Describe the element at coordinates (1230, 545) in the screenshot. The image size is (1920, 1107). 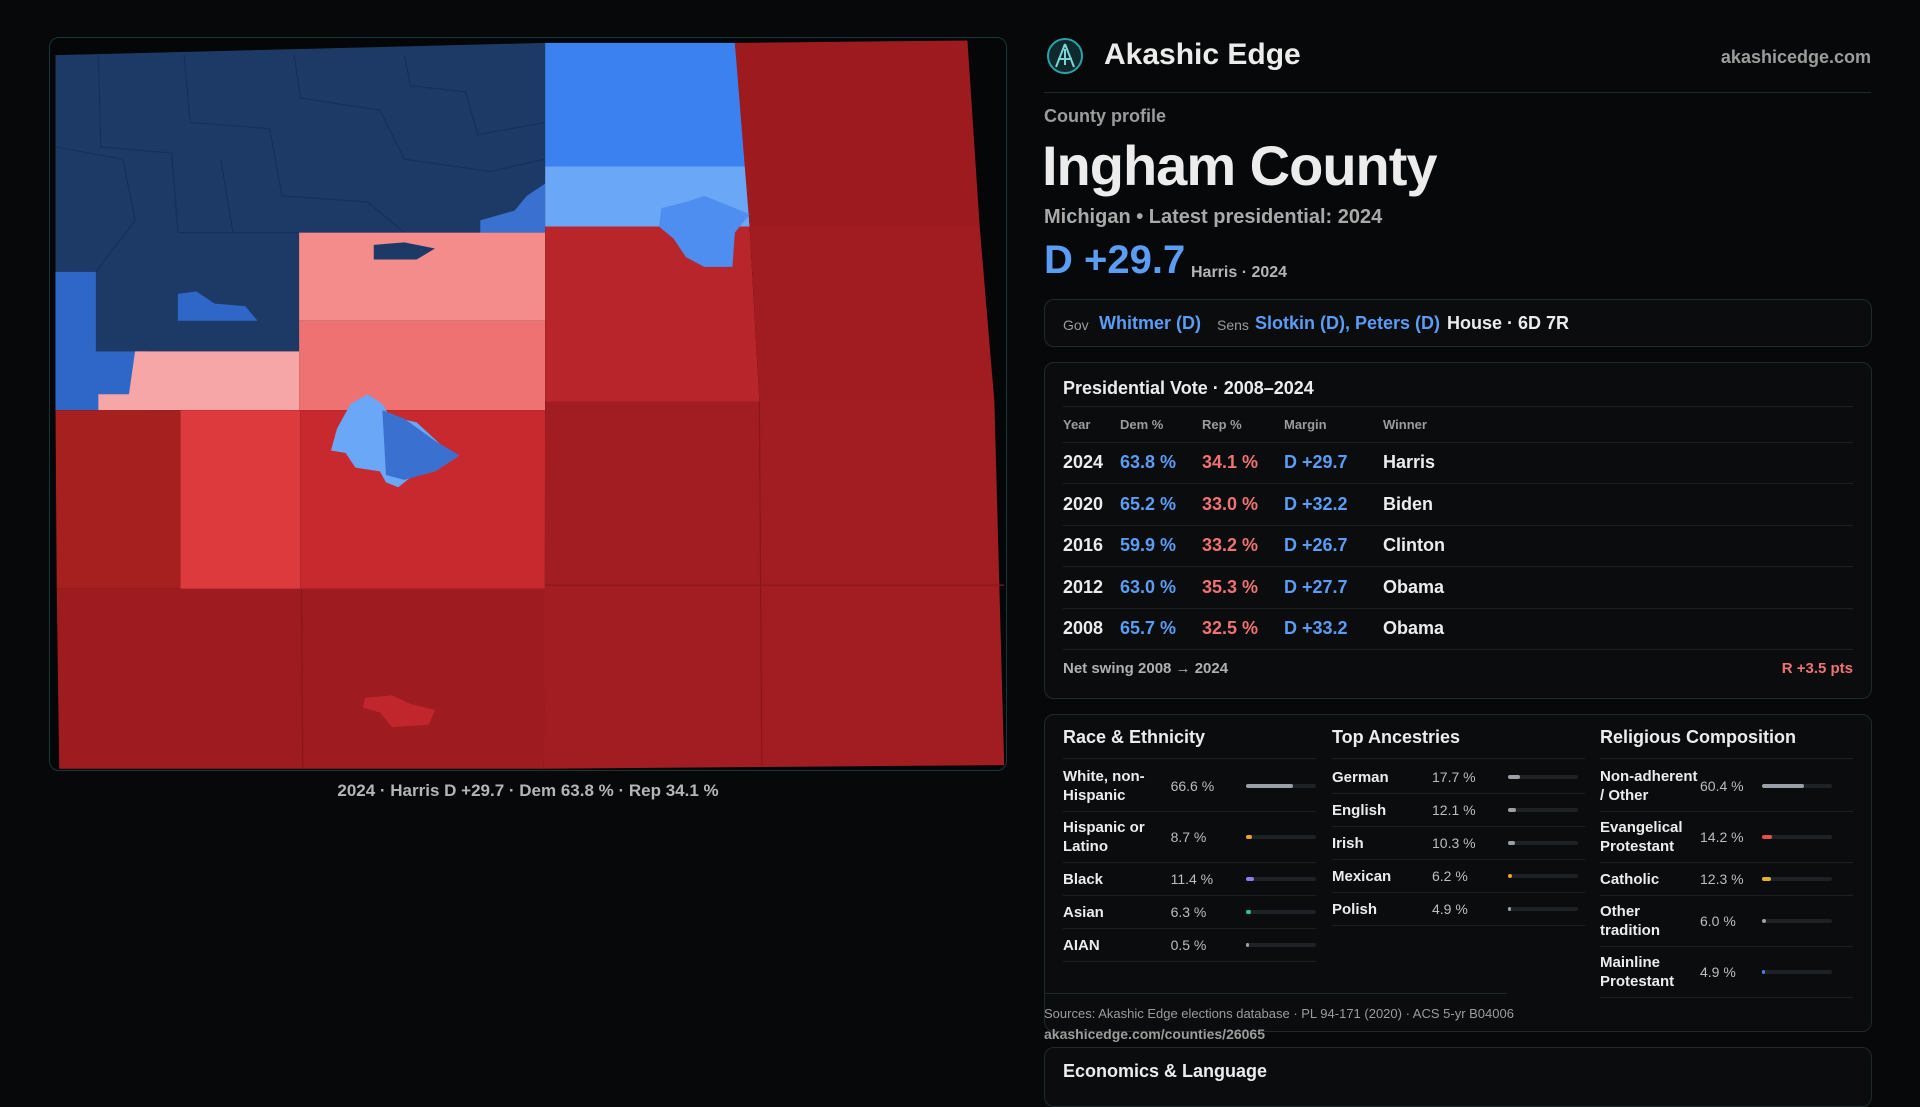
I see `cell: 33.2 %` at that location.